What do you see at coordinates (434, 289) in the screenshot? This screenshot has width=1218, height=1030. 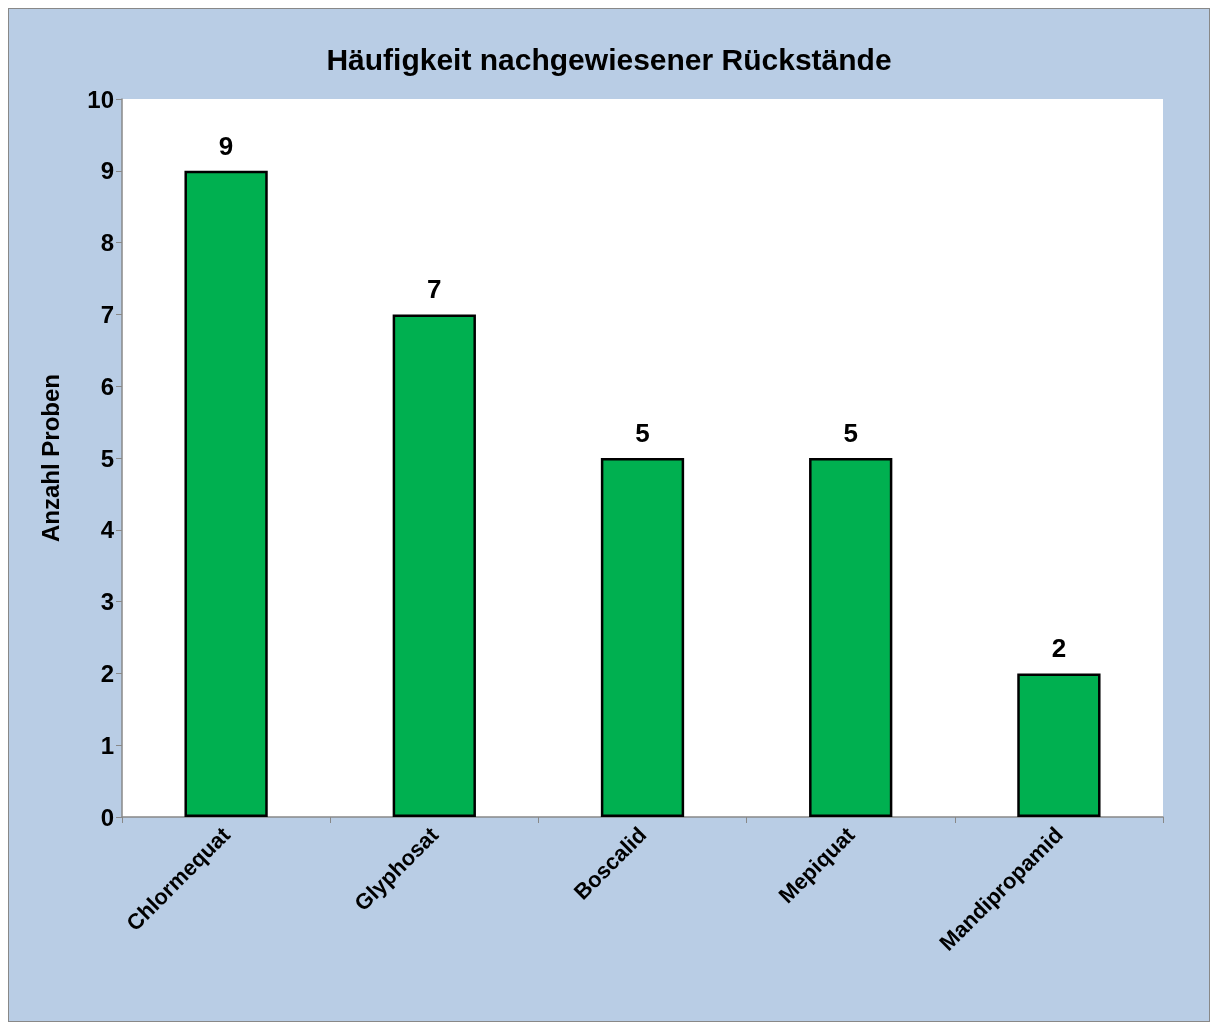 I see `data-label: 7` at bounding box center [434, 289].